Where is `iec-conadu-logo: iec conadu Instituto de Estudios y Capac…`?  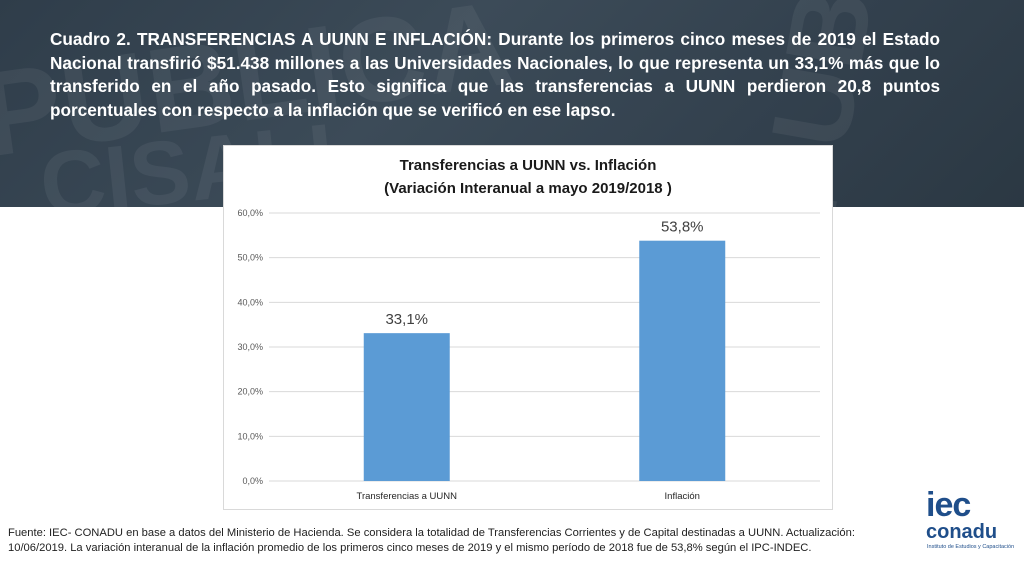
iec-conadu-logo: iec conadu Instituto de Estudios y Capac… is located at coordinates (972, 524).